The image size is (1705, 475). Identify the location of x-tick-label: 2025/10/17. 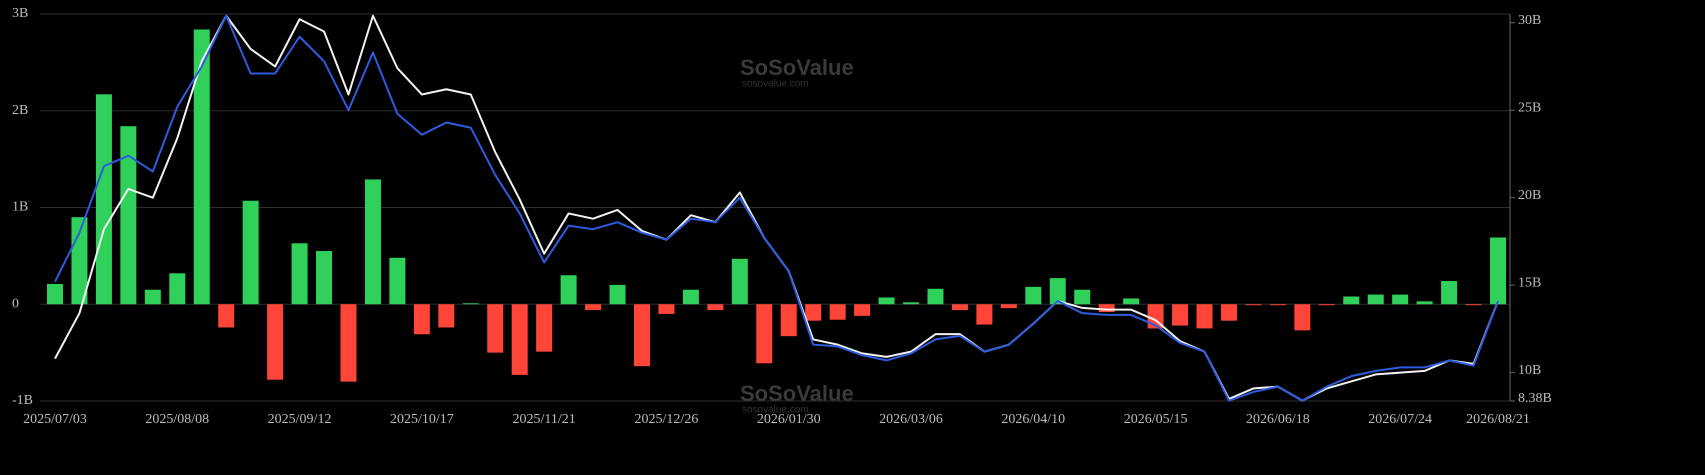
(422, 419).